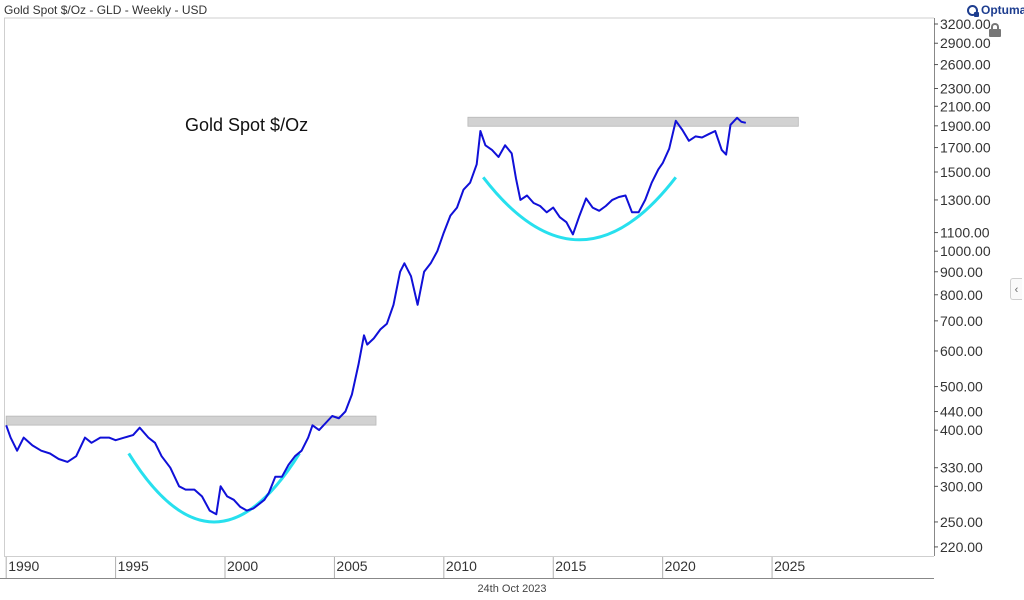 This screenshot has height=600, width=1024. Describe the element at coordinates (961, 272) in the screenshot. I see `y-tick-label: 900.00` at that location.